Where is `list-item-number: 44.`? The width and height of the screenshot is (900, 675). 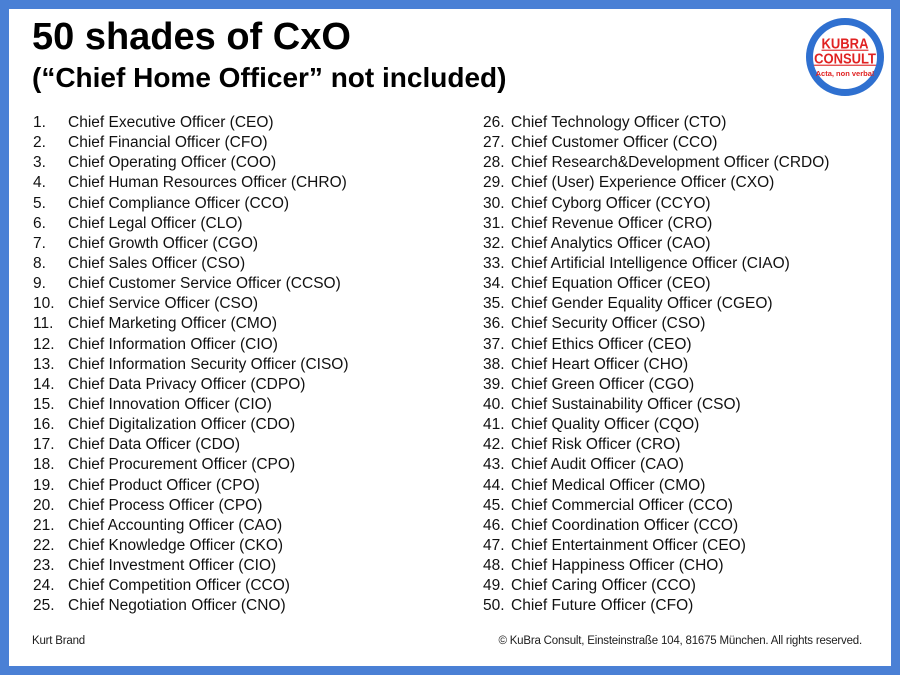 list-item-number: 44. is located at coordinates (494, 485).